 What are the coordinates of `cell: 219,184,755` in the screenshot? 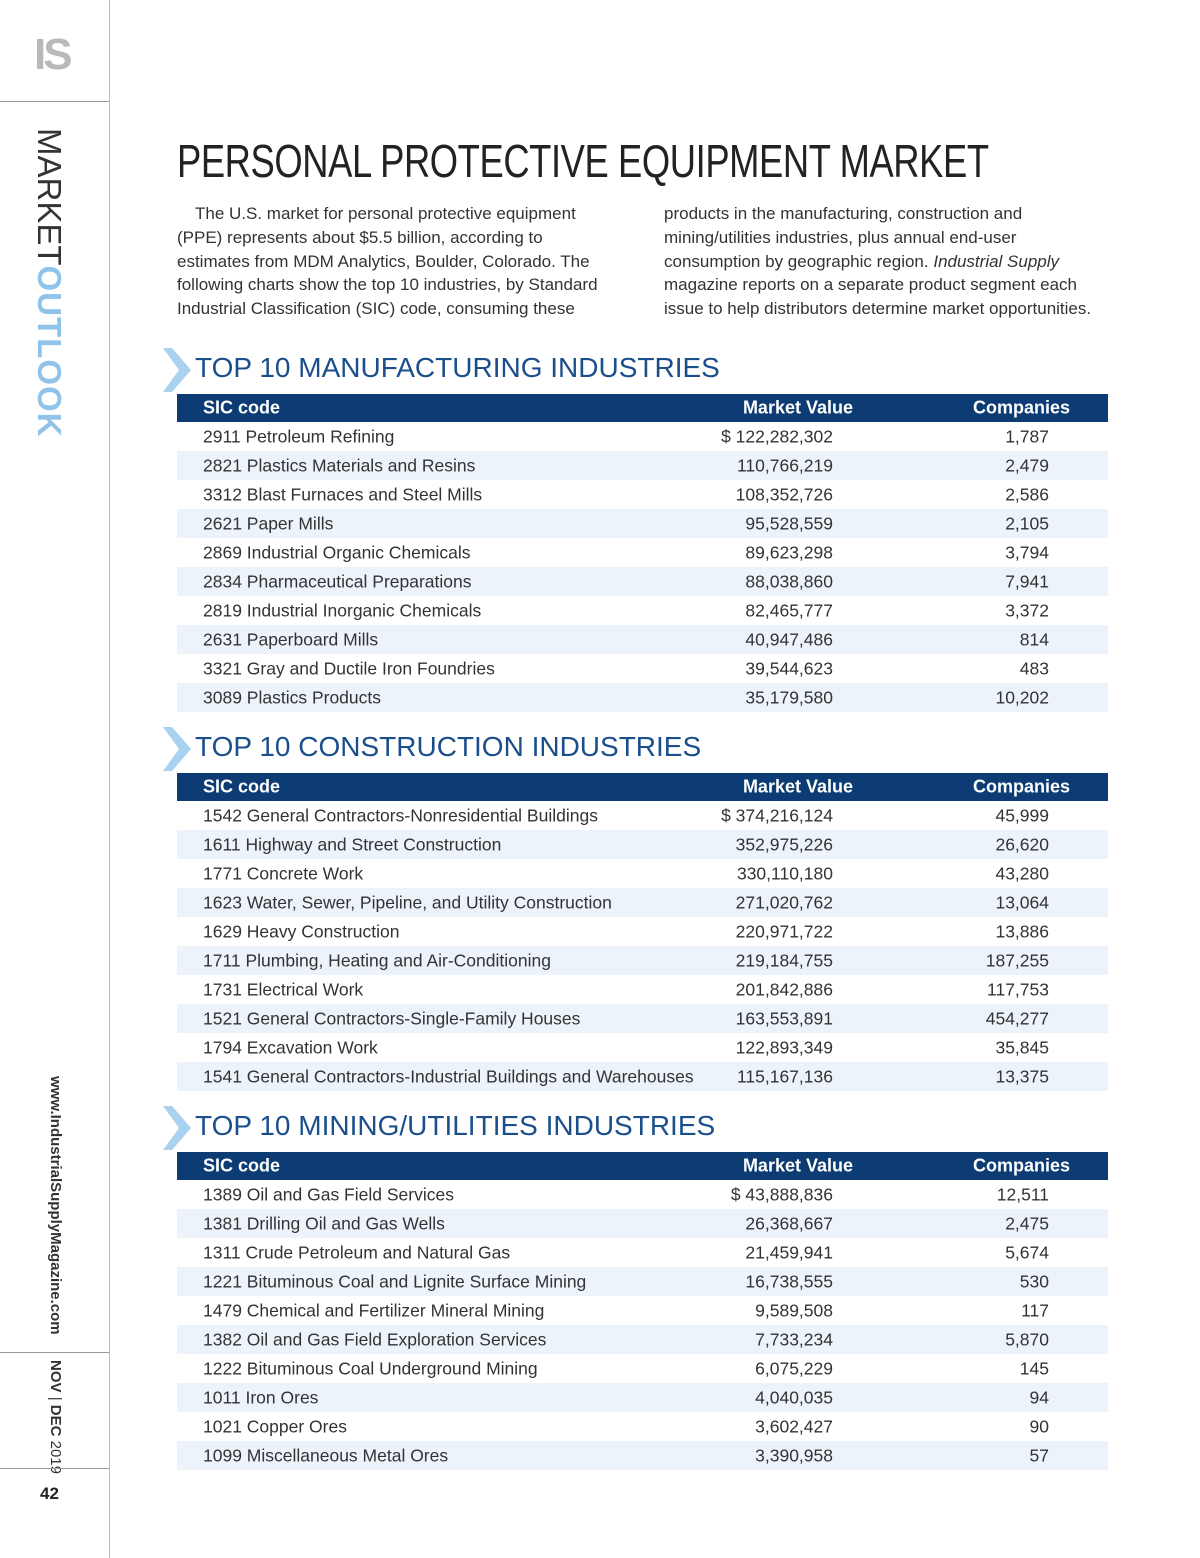 It's located at (784, 960).